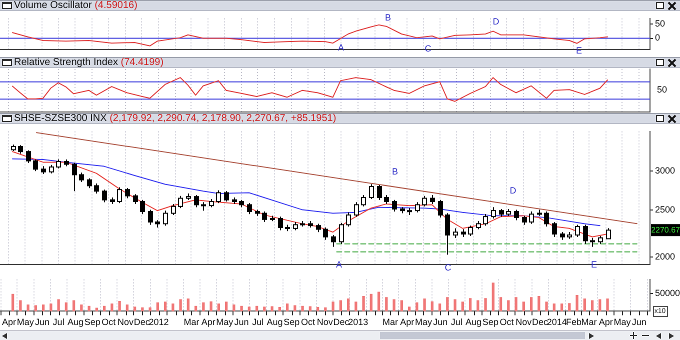  Describe the element at coordinates (158, 322) in the screenshot. I see `x-tick-label: 2012` at that location.